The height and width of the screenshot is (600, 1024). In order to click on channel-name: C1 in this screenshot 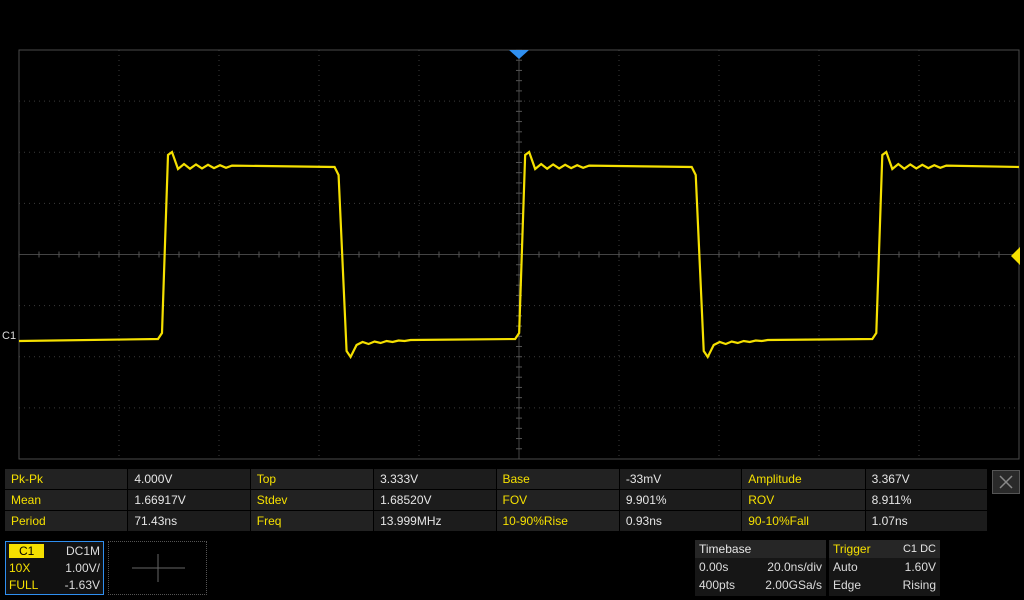, I will do `click(27, 550)`.